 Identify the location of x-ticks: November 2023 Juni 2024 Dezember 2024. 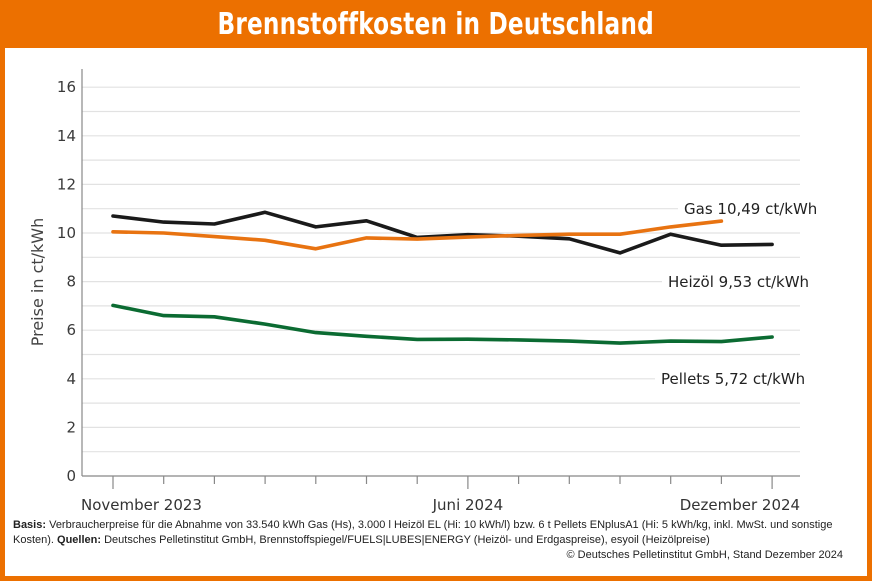
(440, 495).